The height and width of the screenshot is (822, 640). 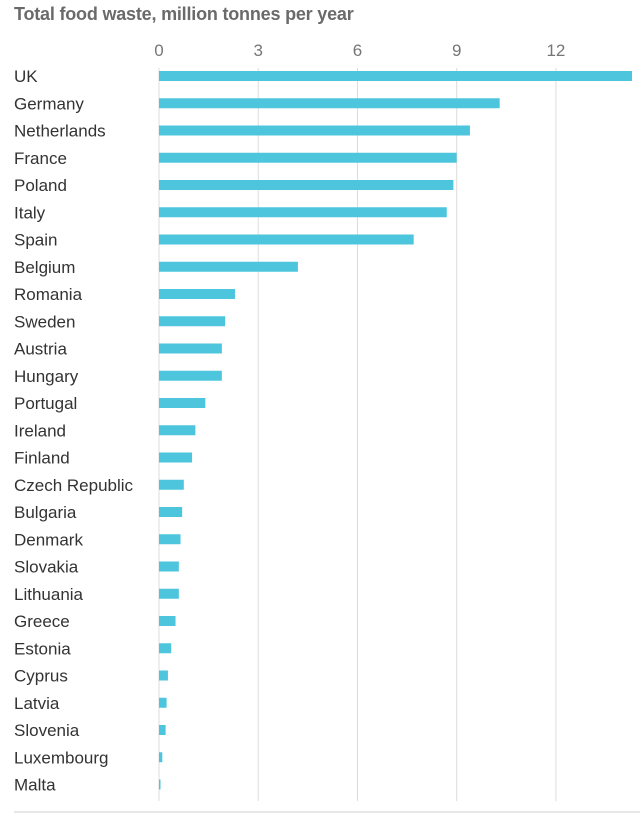 What do you see at coordinates (37, 703) in the screenshot?
I see `category-label: Latvia` at bounding box center [37, 703].